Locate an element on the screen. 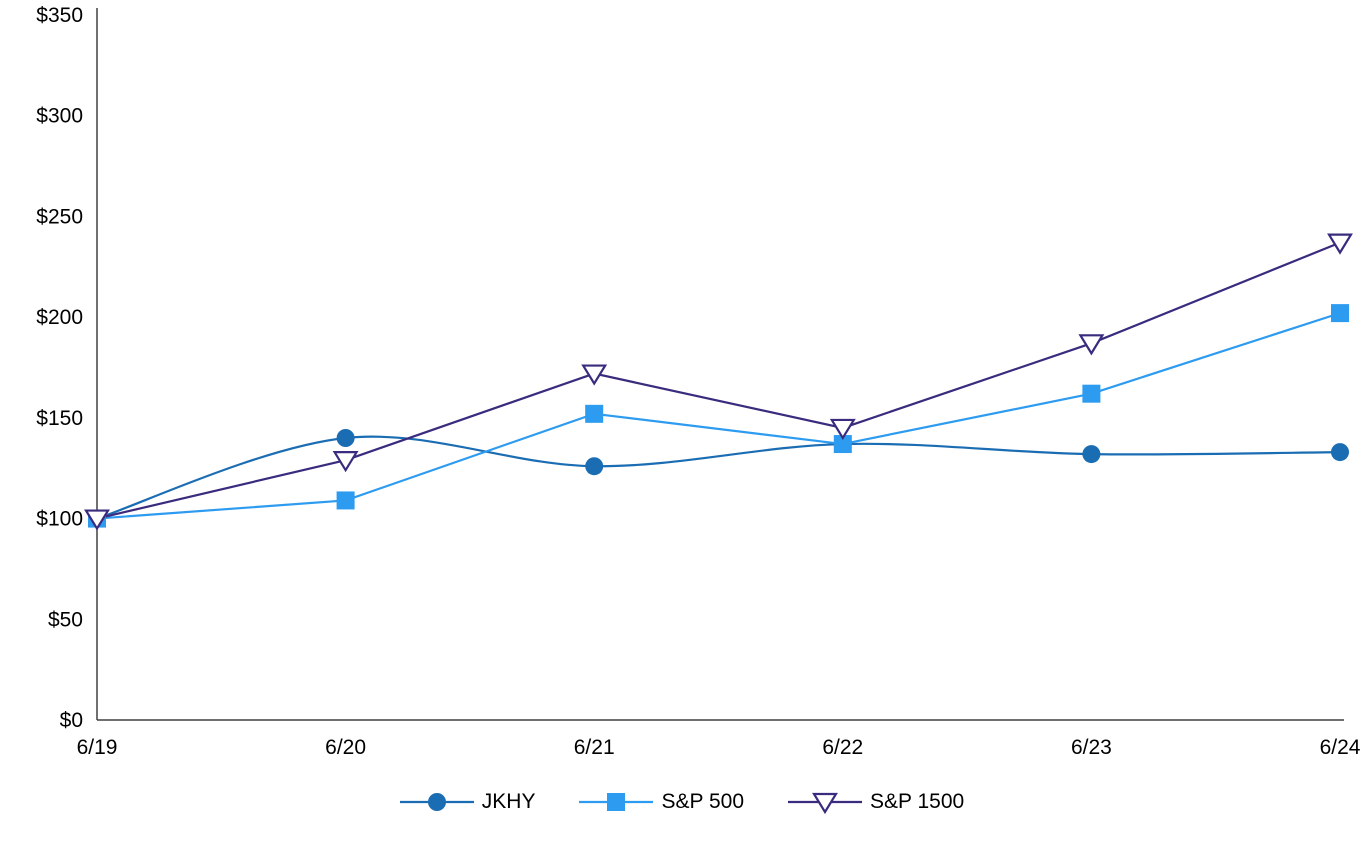  x-axis-label: 6/20 is located at coordinates (345, 747).